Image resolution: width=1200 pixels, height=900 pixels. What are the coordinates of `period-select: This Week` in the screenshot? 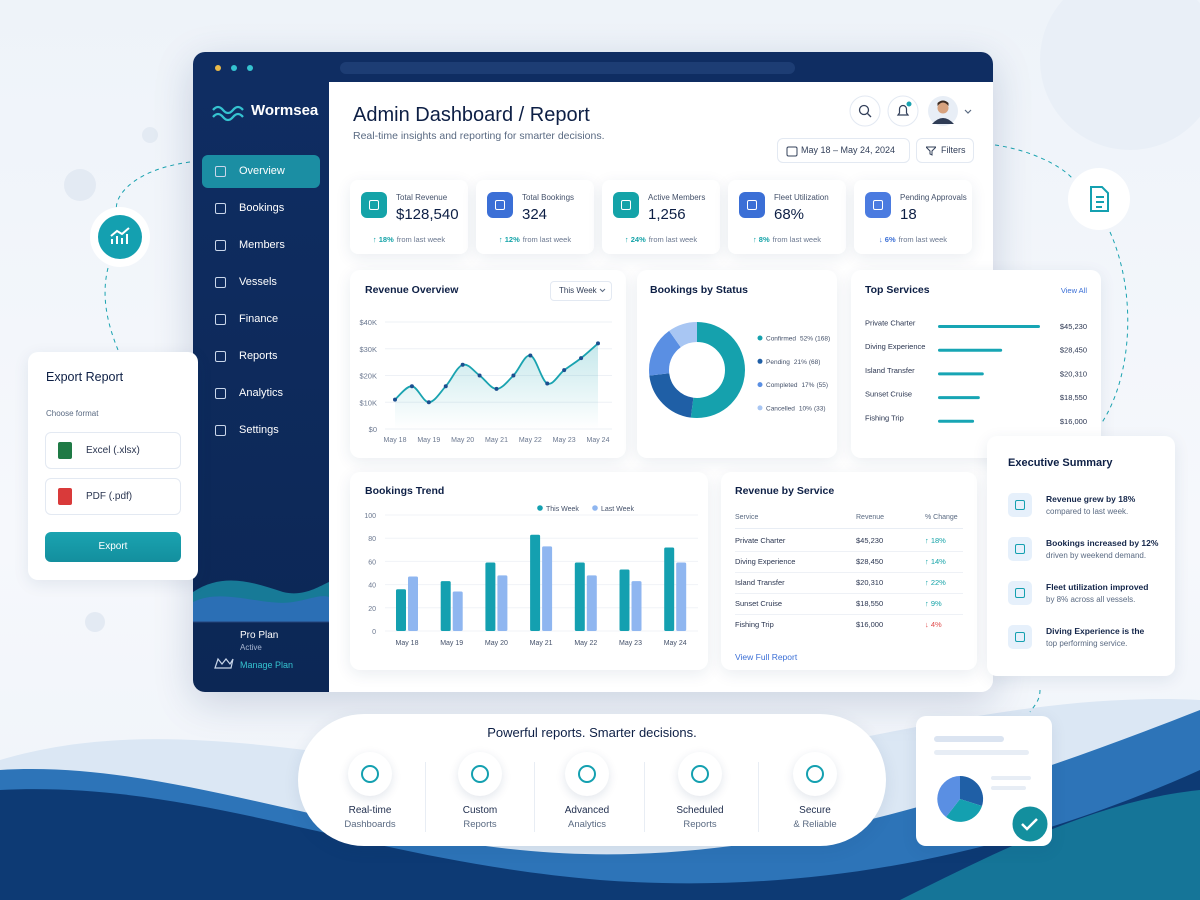 It's located at (581, 291).